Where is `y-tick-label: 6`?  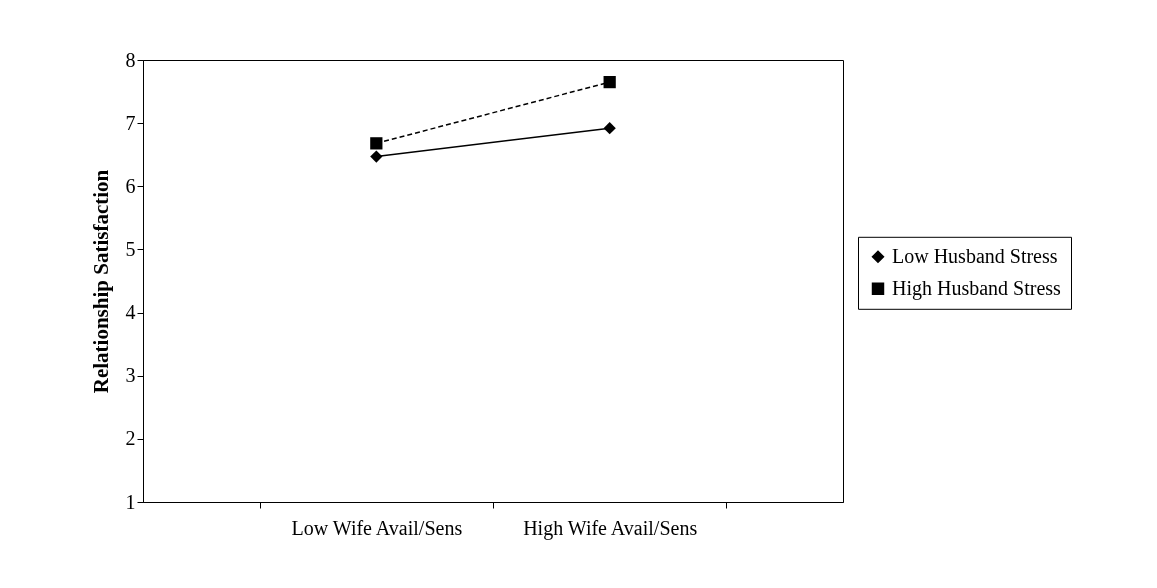
y-tick-label: 6 is located at coordinates (130, 185).